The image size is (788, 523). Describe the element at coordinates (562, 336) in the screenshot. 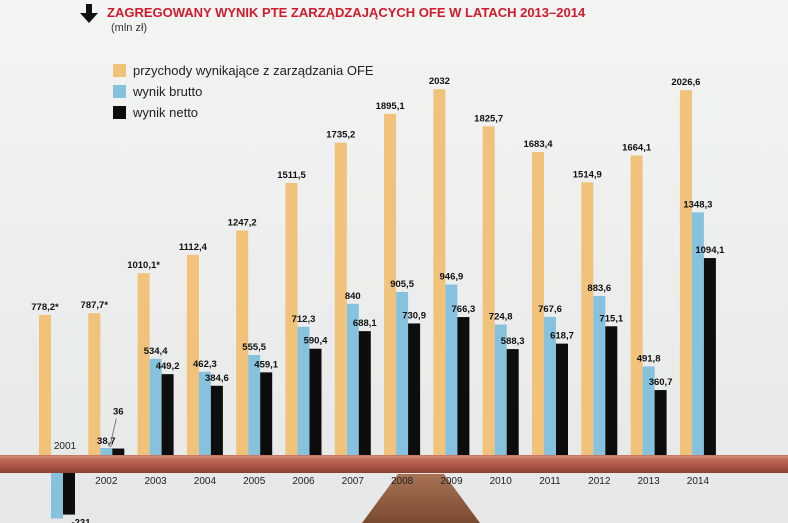

I see `value-label-2011-s2: 618,7` at that location.